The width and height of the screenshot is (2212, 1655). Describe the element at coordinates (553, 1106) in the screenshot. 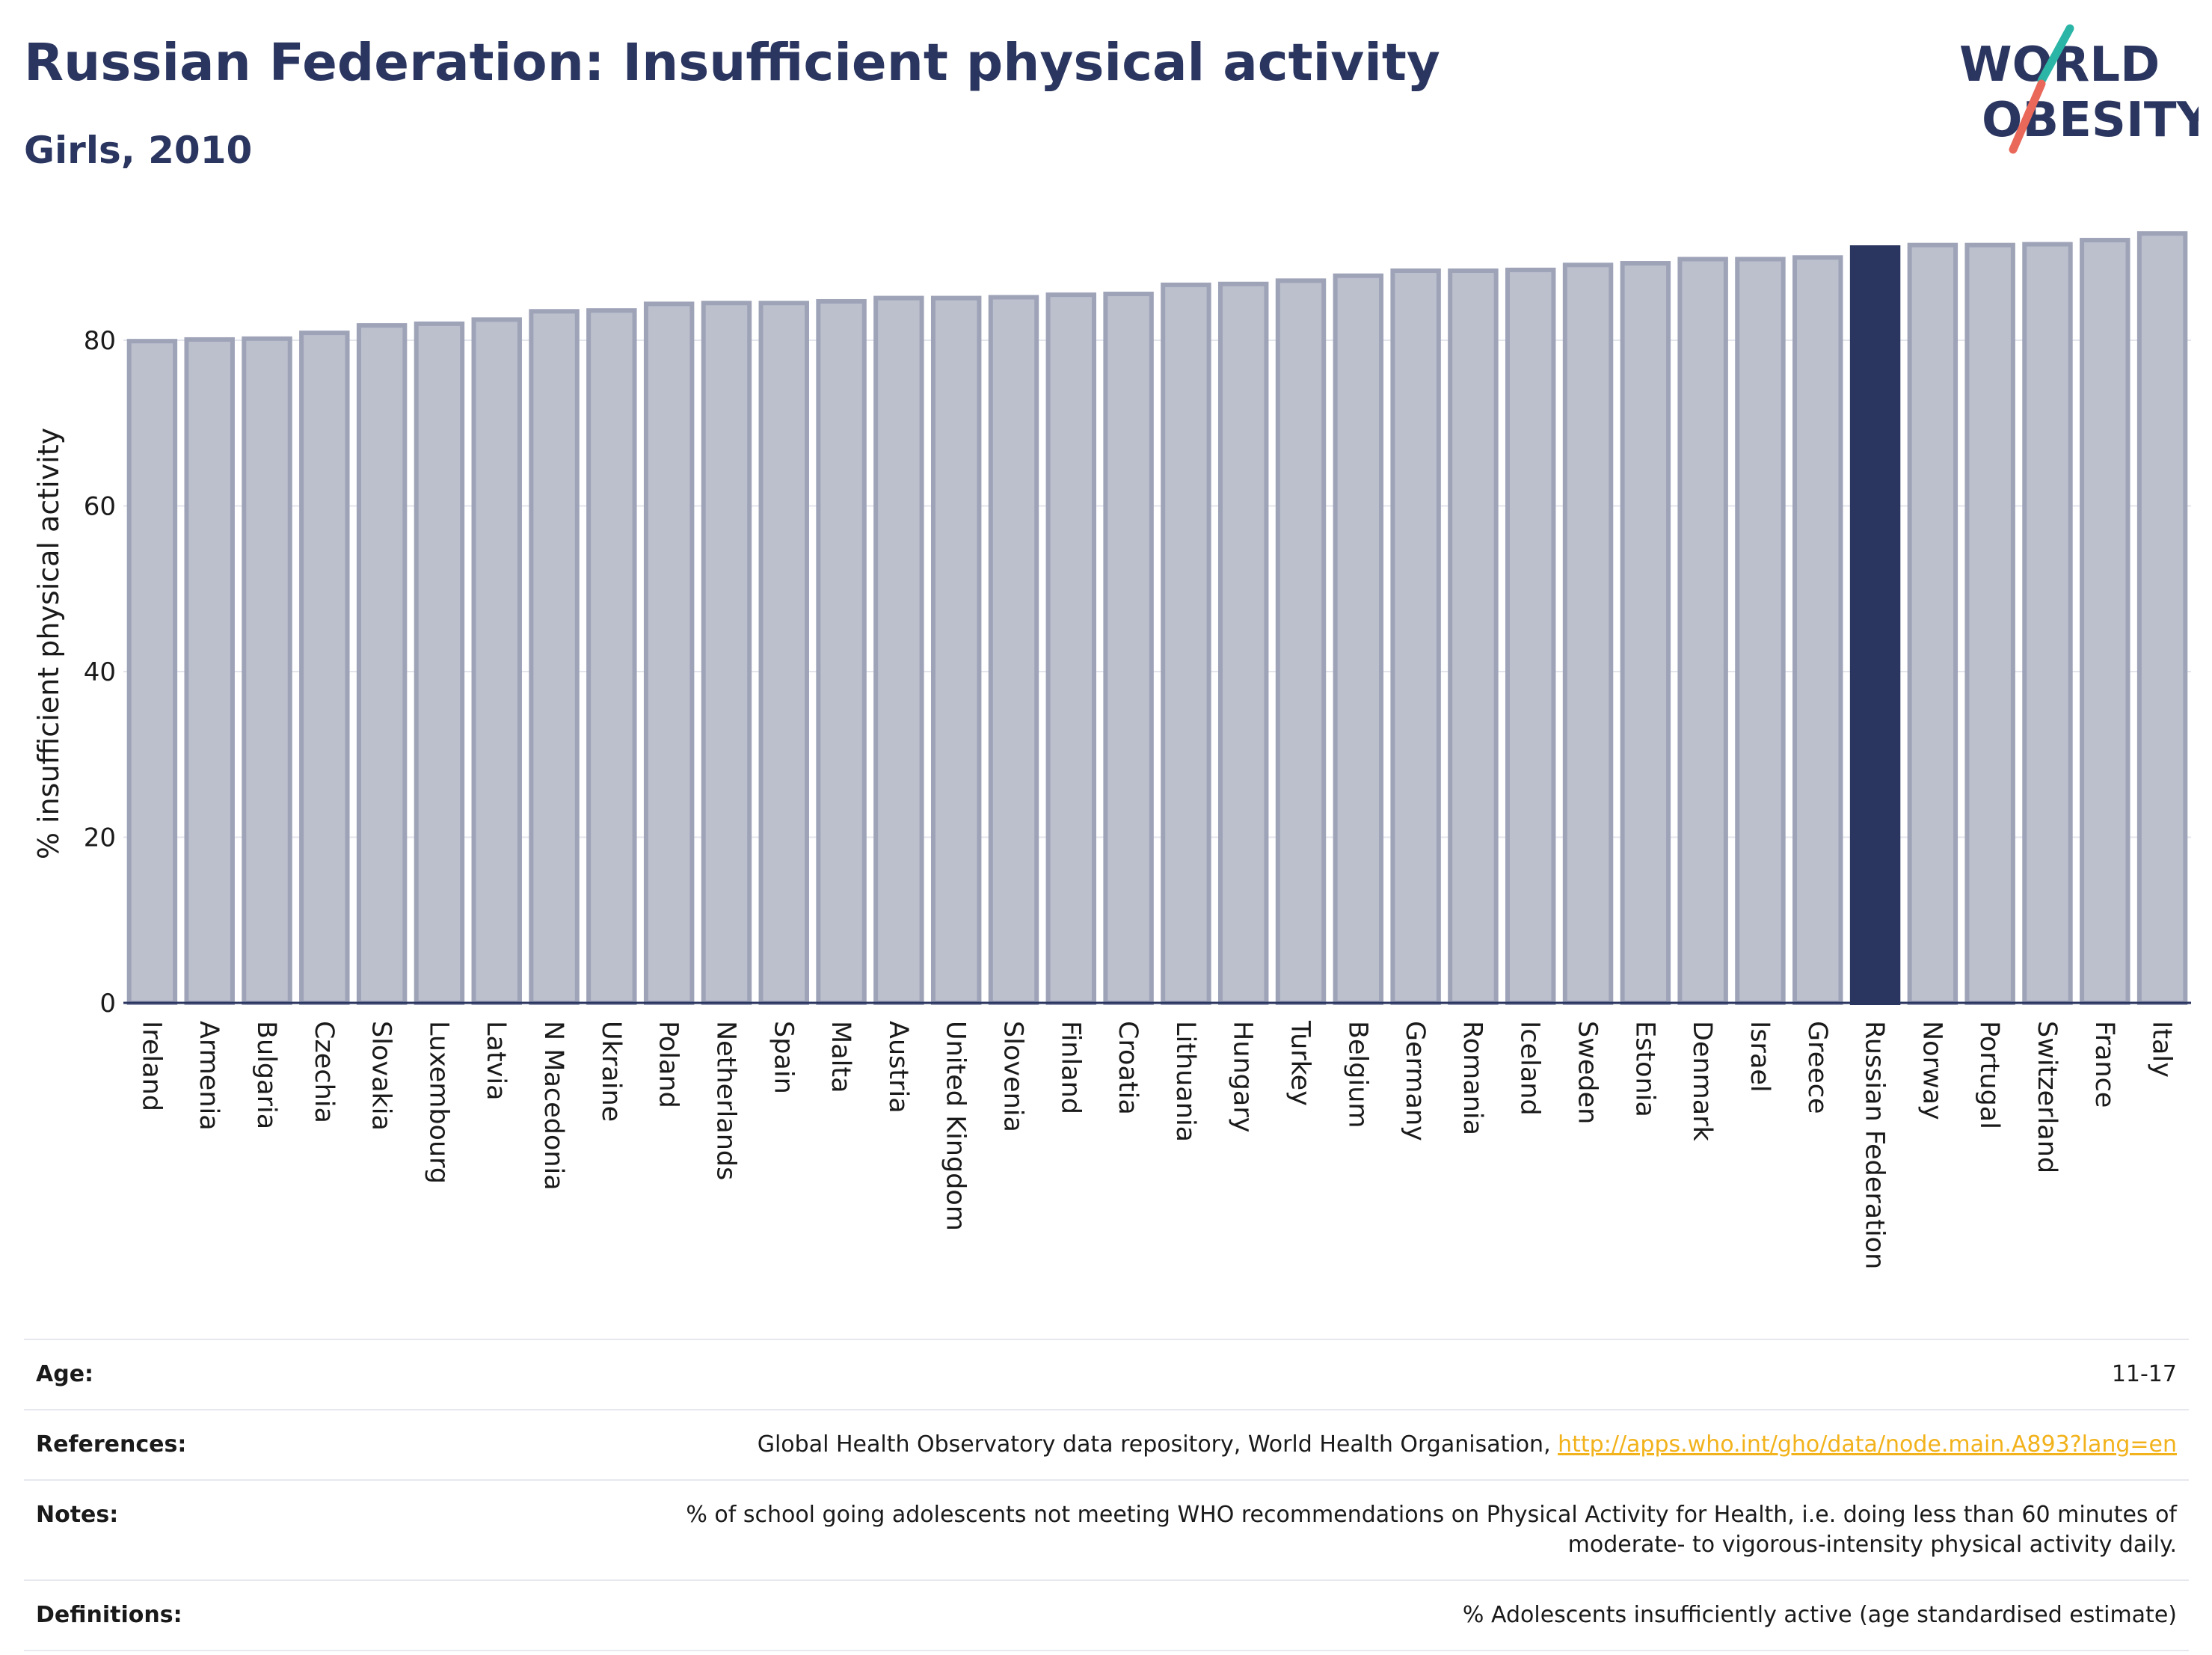

I see `x-tick-label: N Macedonia` at that location.